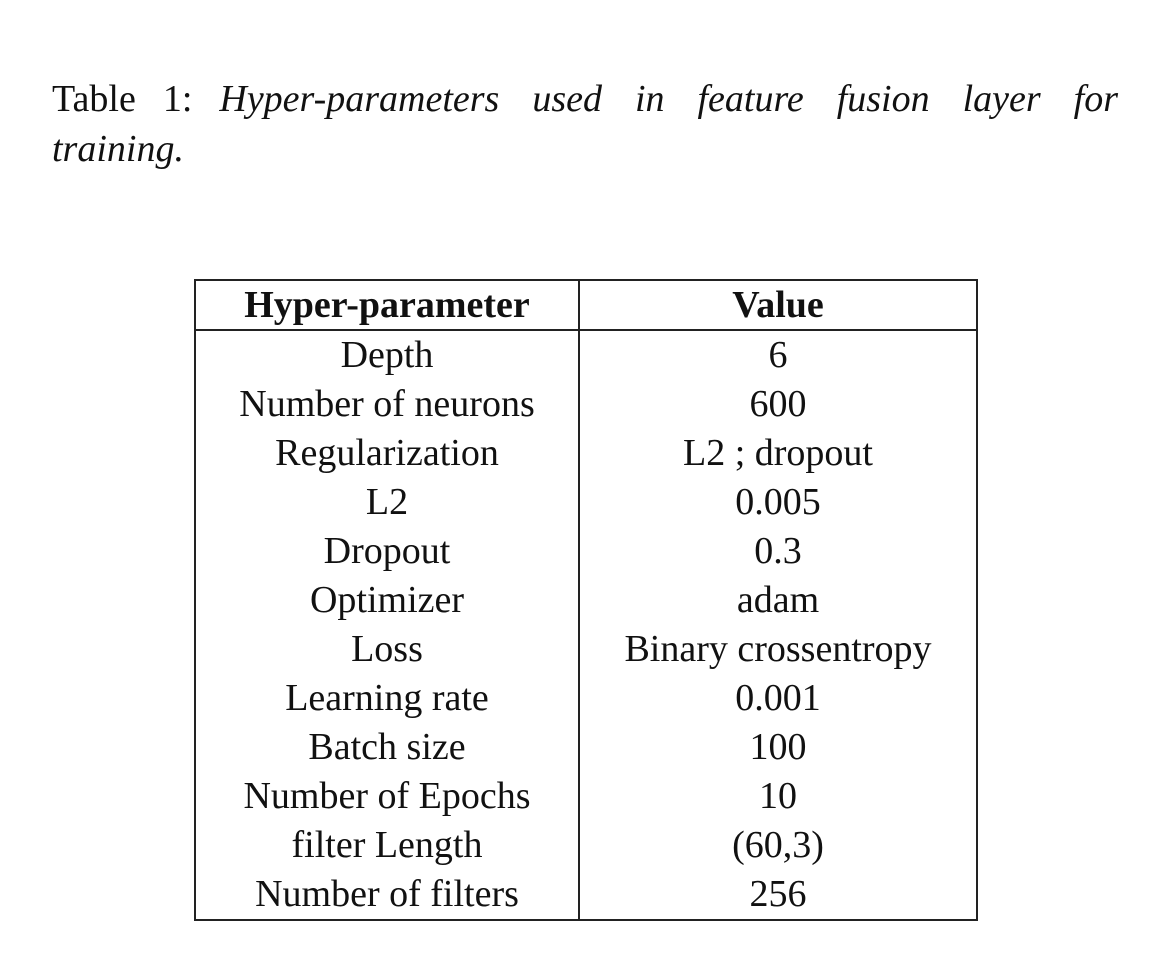 This screenshot has height=970, width=1168. What do you see at coordinates (387, 895) in the screenshot?
I see `parameter-name: Number of filters` at bounding box center [387, 895].